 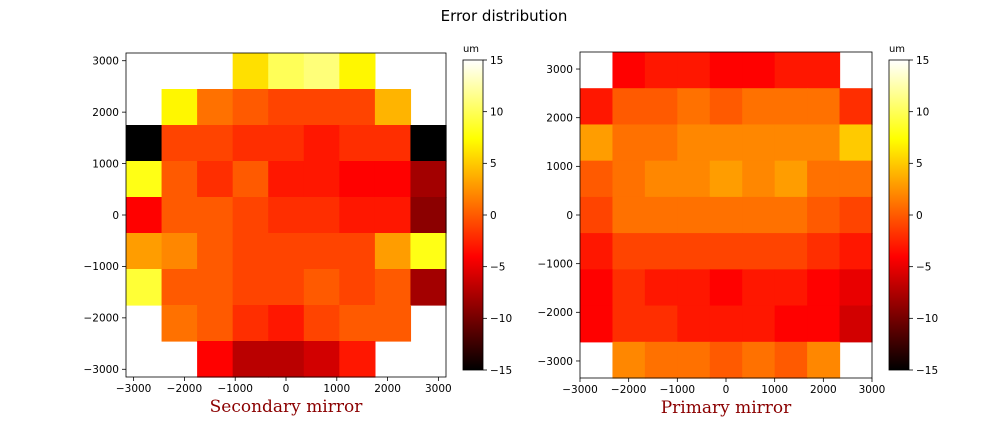 What do you see at coordinates (629, 390) in the screenshot?
I see `x-tick-label: −2000` at bounding box center [629, 390].